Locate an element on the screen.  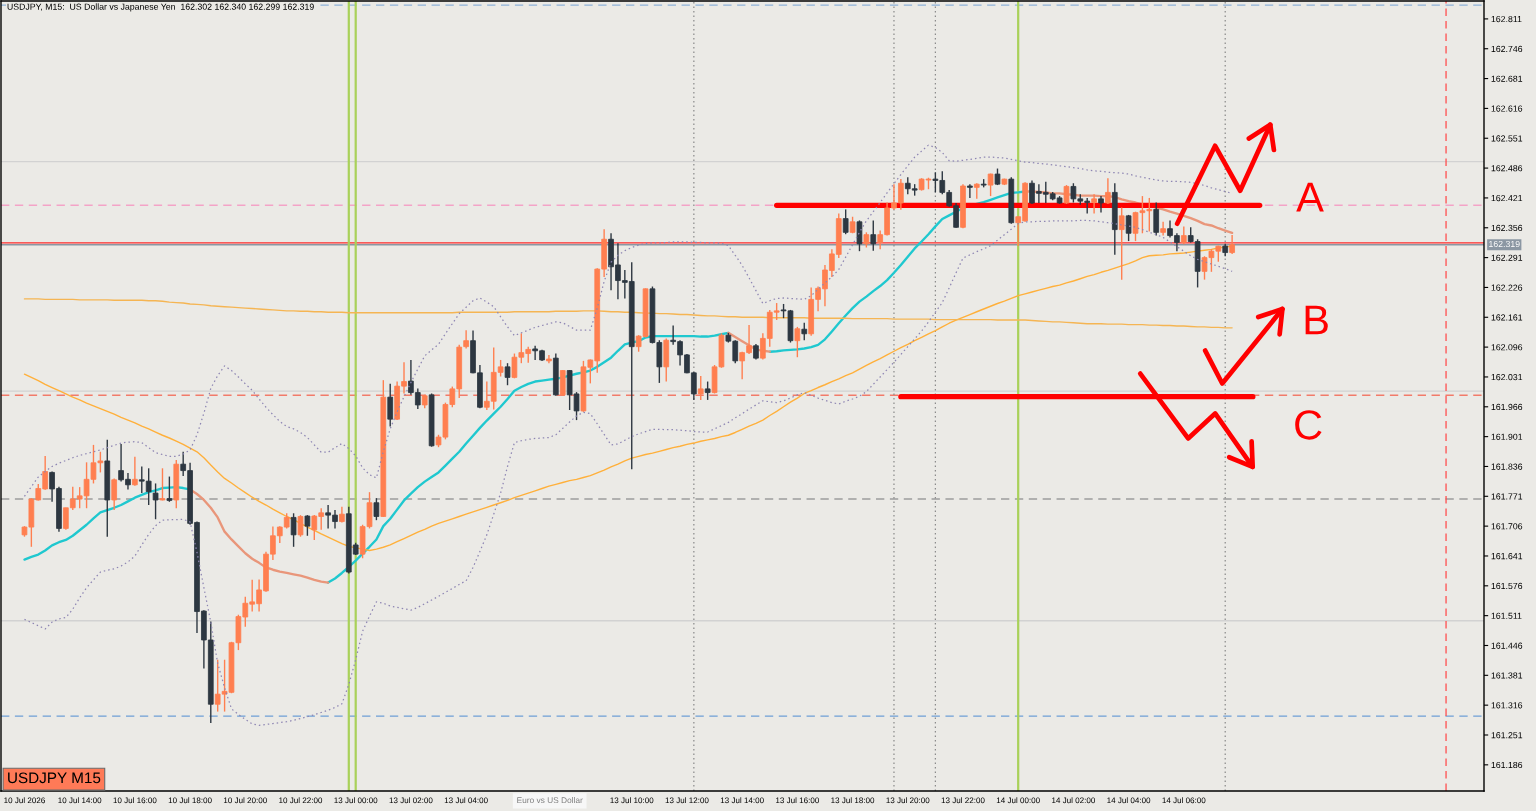
x-tick-label: 10 Jul 20:00 is located at coordinates (245, 800).